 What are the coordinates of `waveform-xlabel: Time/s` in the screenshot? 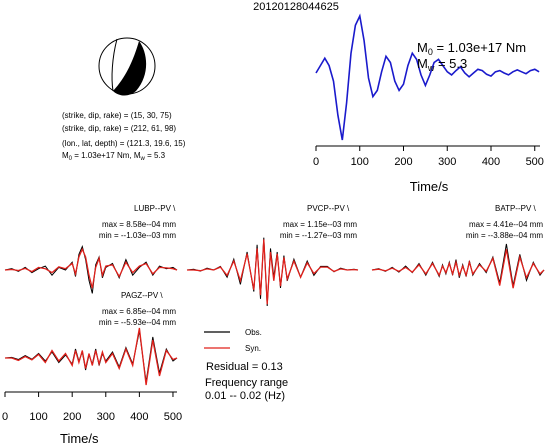 It's located at (79, 438).